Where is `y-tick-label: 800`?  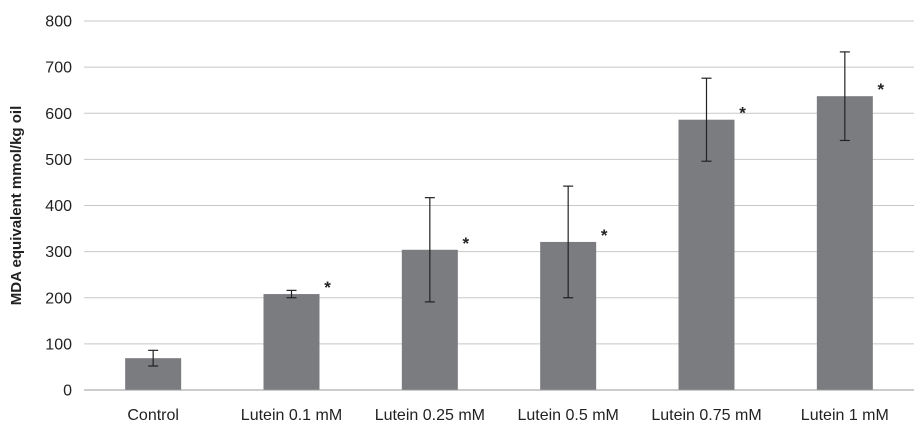 y-tick-label: 800 is located at coordinates (58, 22).